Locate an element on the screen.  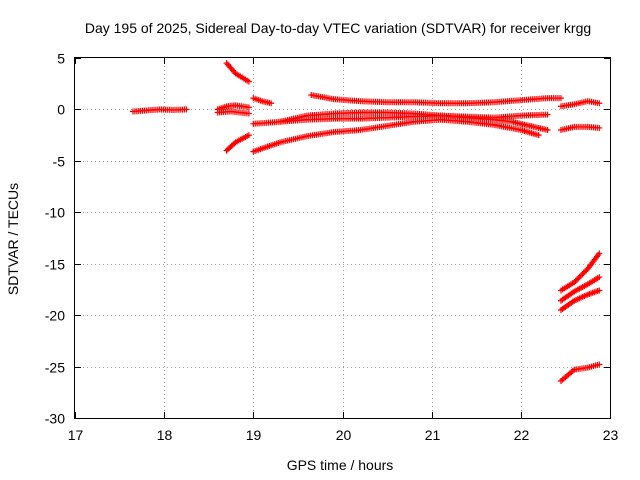
y-tick-label: -10 is located at coordinates (55, 213).